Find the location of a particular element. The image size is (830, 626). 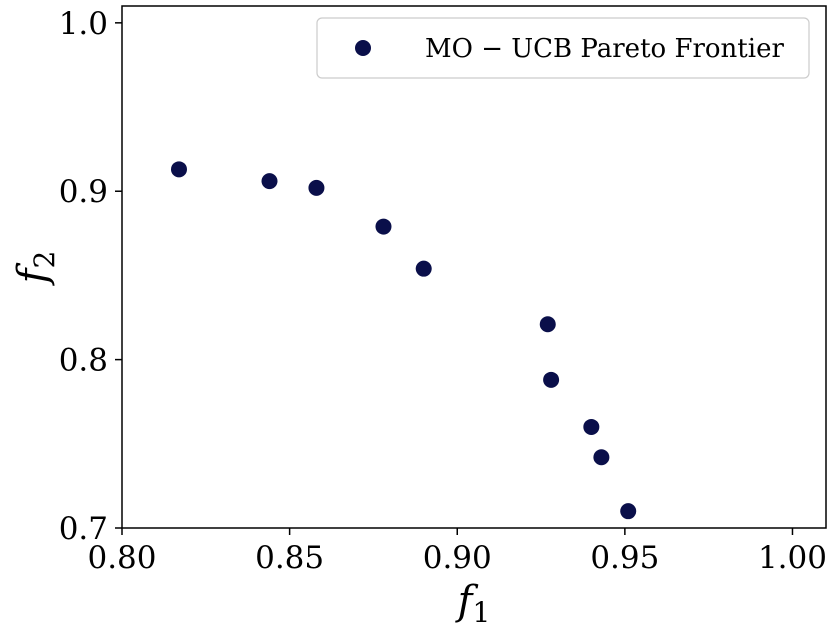

y-axis-label: f2 is located at coordinates (35, 269).